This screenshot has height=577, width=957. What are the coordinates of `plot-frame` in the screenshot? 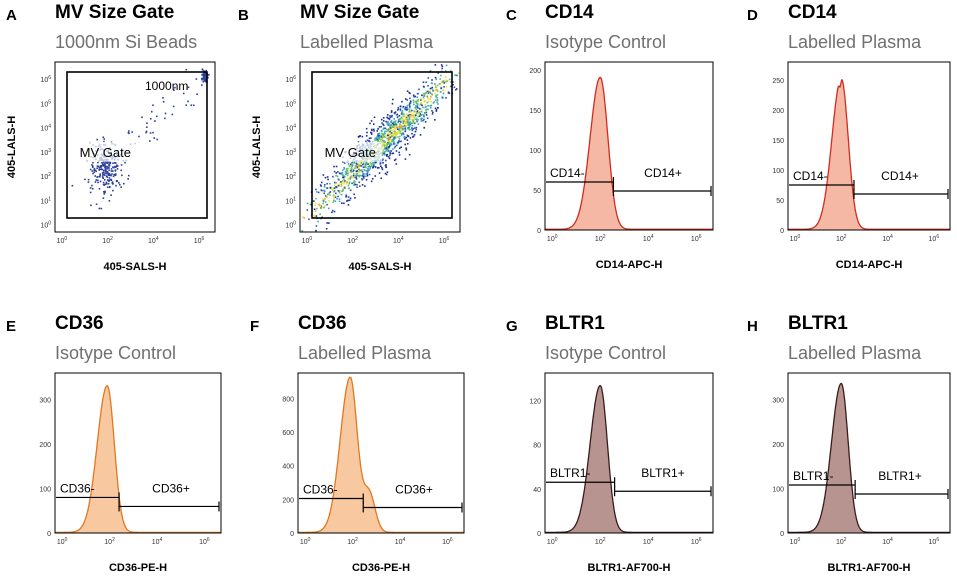 It's located at (629, 146).